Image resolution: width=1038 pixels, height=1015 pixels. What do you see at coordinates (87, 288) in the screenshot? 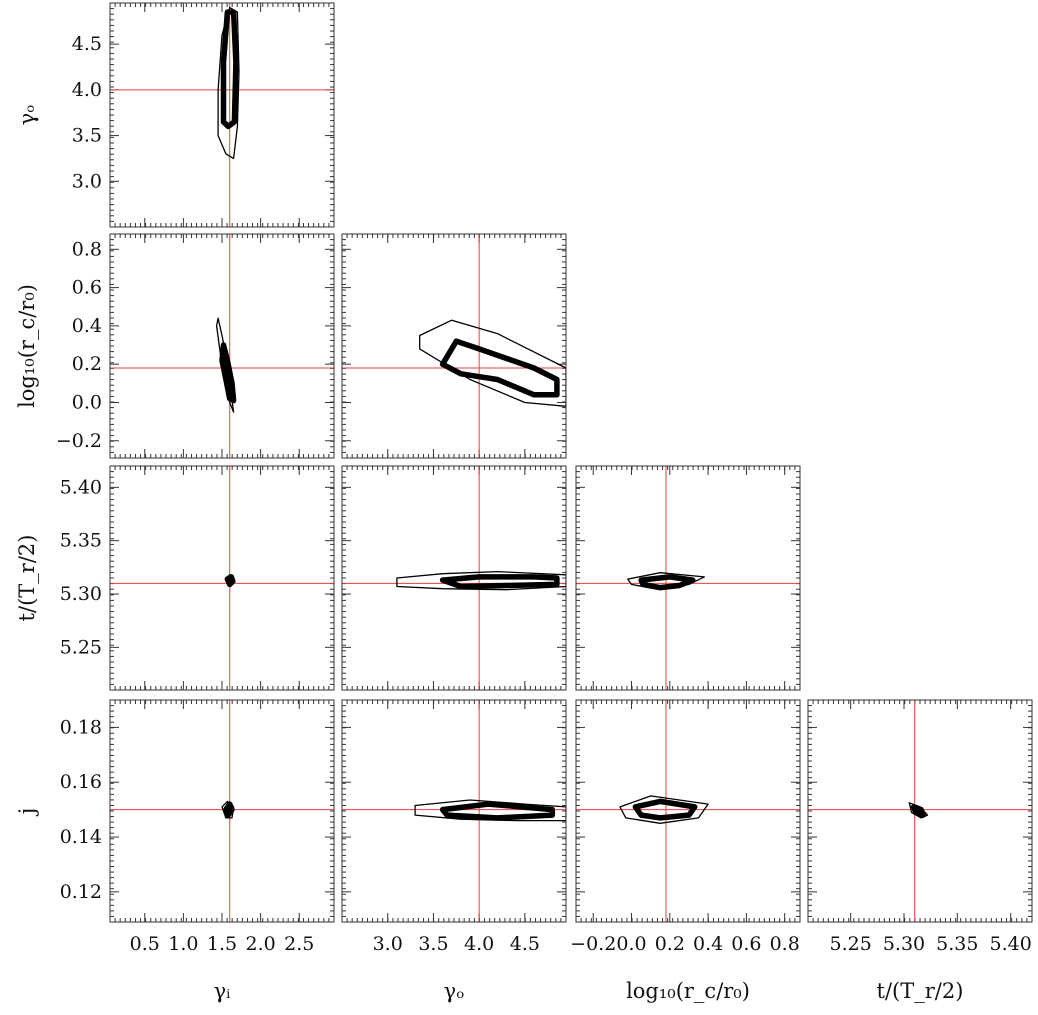
I see `y-tick-label: 0.6` at bounding box center [87, 288].